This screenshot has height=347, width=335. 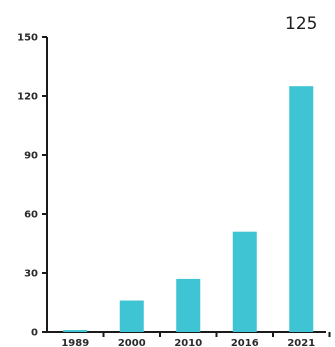 I want to click on bar-2021, so click(x=301, y=209).